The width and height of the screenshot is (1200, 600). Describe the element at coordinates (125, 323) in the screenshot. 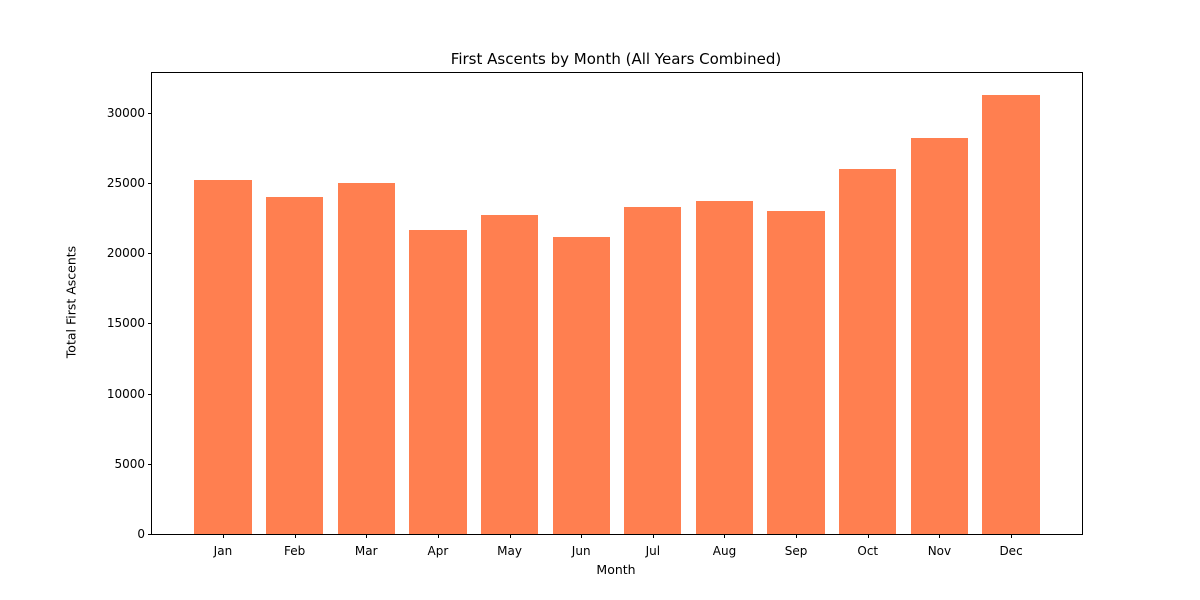

I see `y-tick-label-15000: 15000` at that location.